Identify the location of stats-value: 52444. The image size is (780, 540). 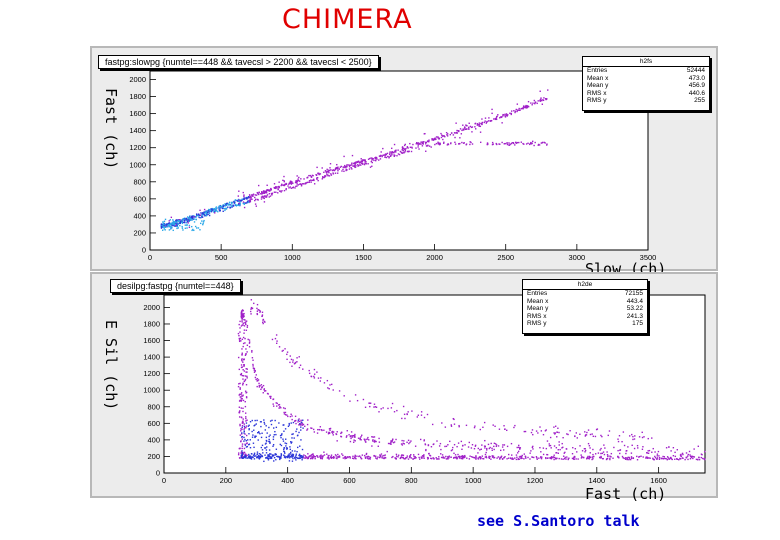
(695, 70).